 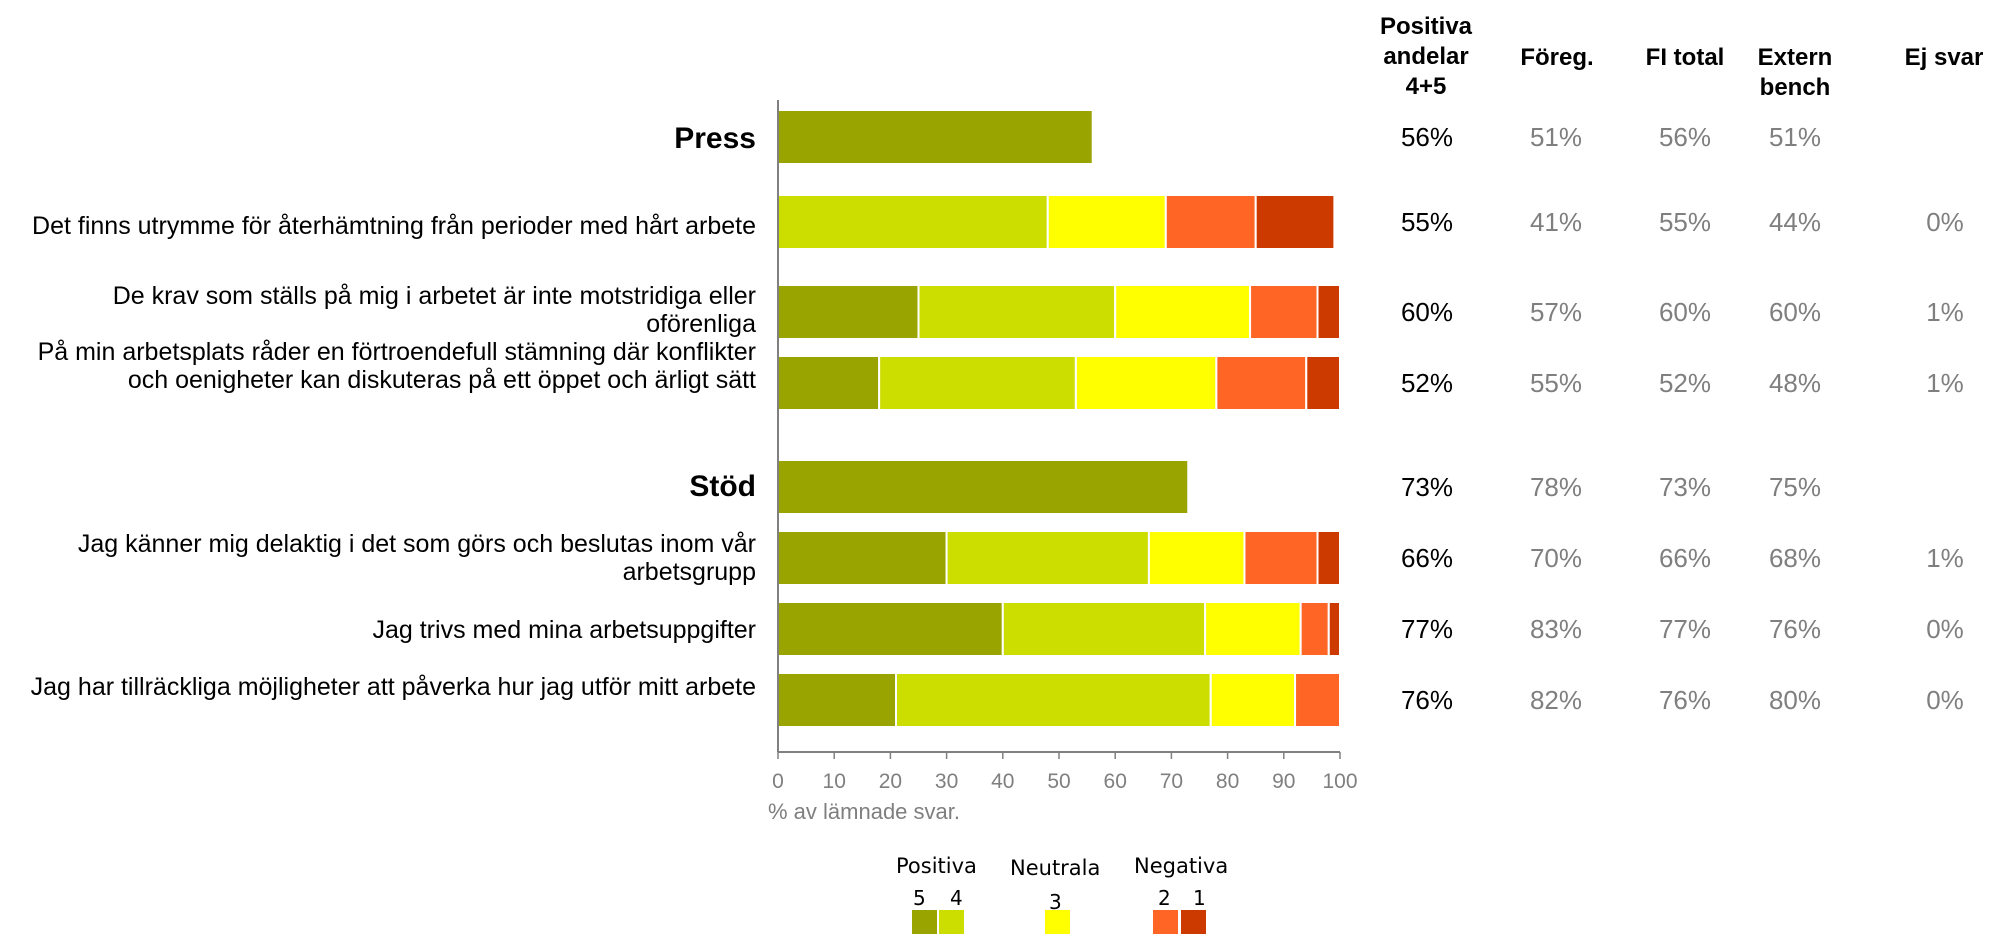 I want to click on row-label-press: Press, so click(x=715, y=138).